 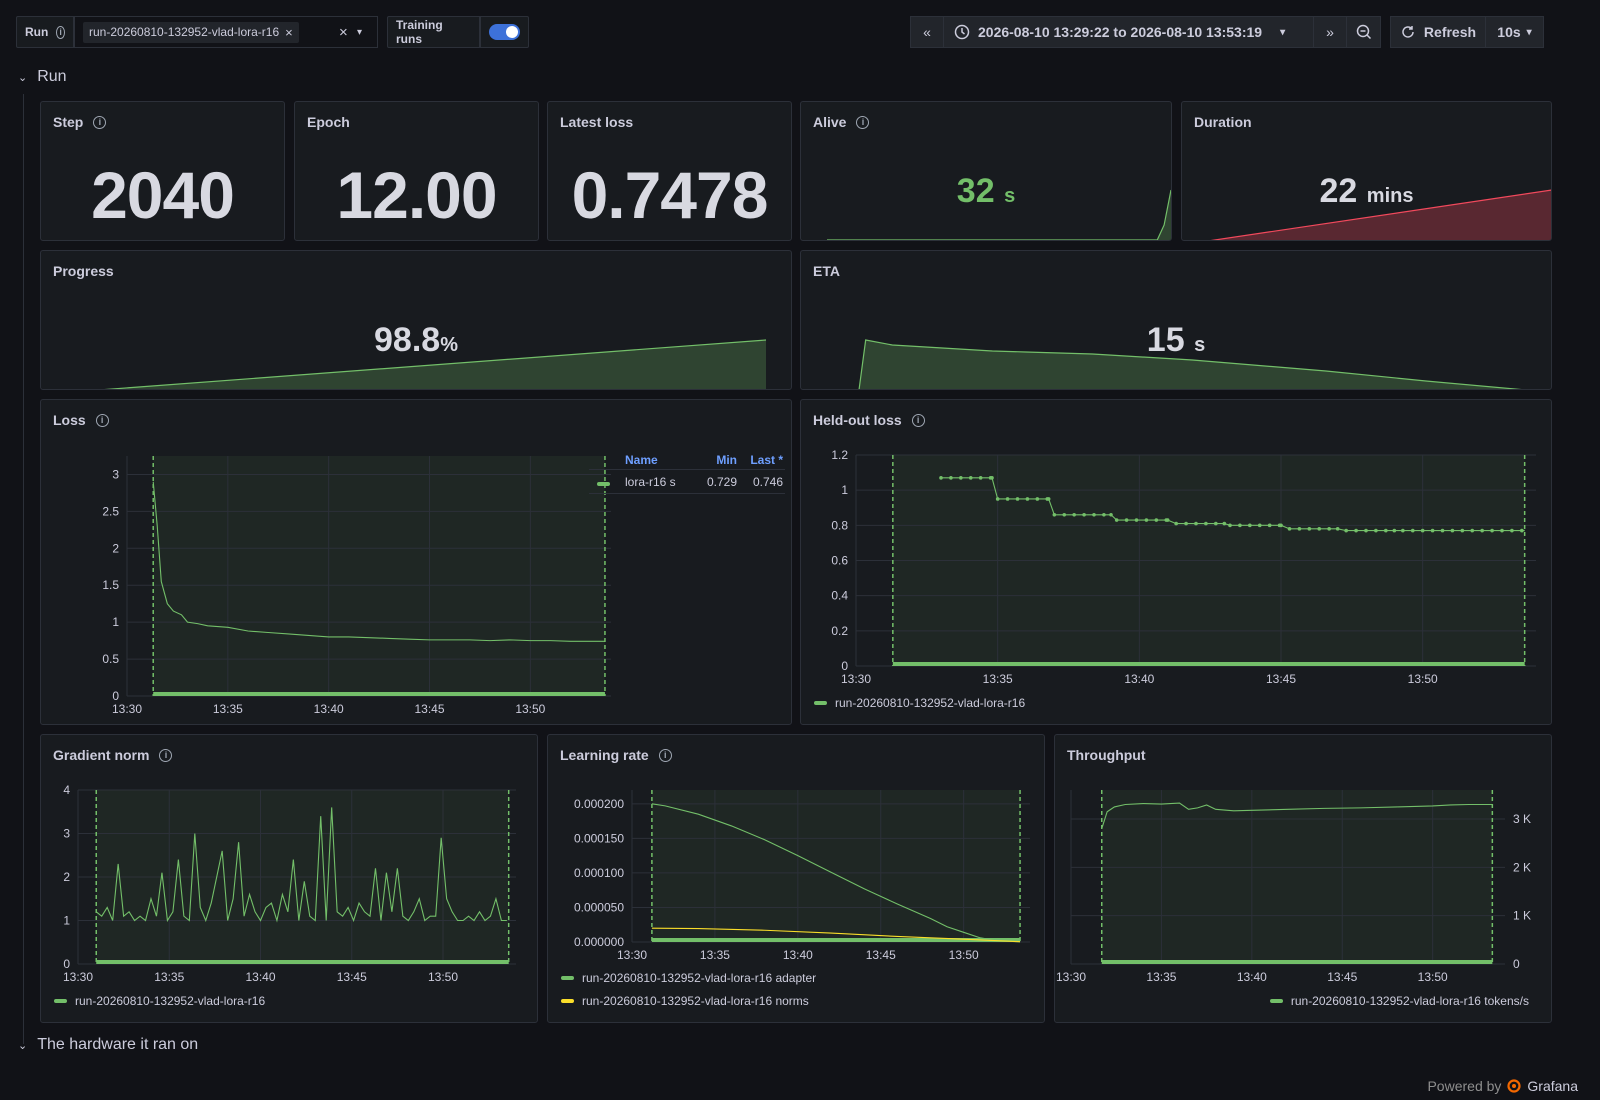 I want to click on legend-header-last: Last *, so click(x=766, y=459).